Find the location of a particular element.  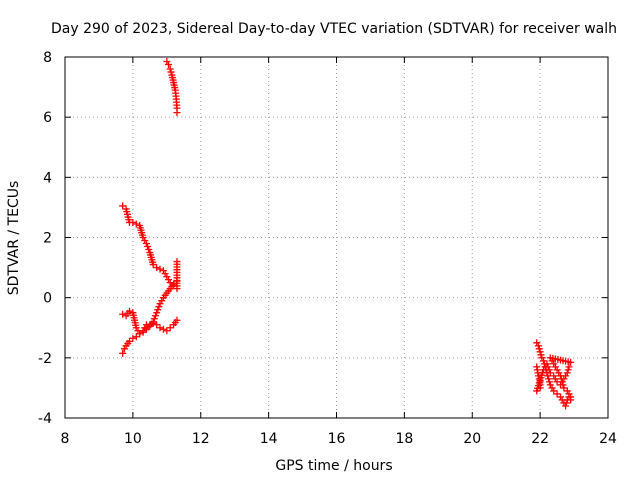

x-tick-label: 22 is located at coordinates (540, 439).